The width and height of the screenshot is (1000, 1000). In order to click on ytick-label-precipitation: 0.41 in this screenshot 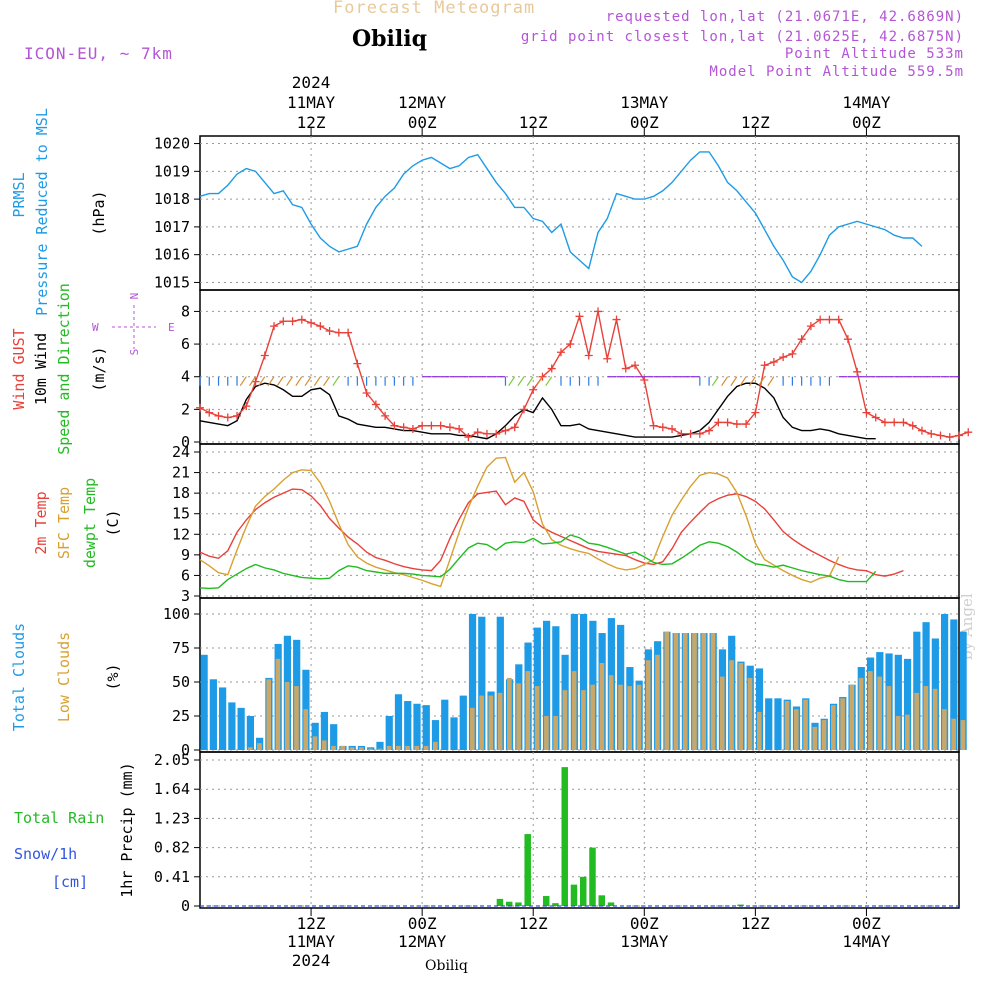, I will do `click(172, 877)`.